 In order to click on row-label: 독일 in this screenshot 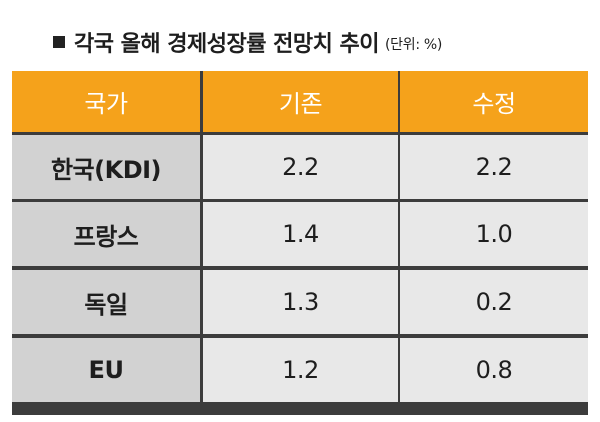, I will do `click(106, 302)`.